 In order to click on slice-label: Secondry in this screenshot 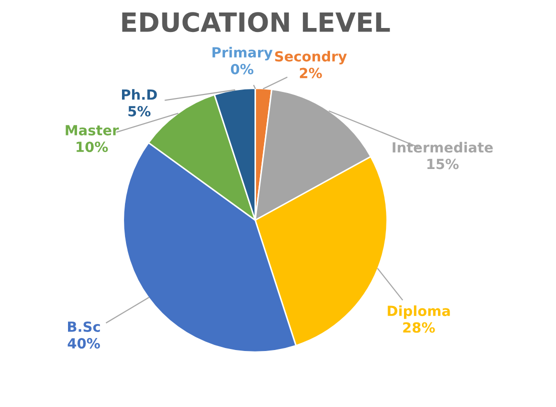, I will do `click(311, 57)`.